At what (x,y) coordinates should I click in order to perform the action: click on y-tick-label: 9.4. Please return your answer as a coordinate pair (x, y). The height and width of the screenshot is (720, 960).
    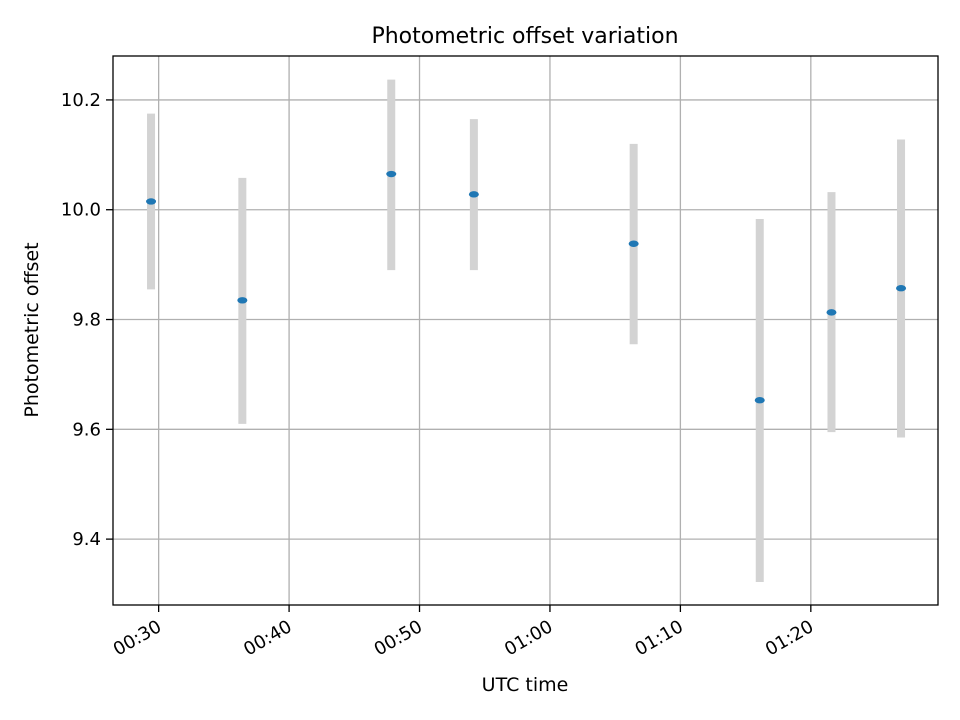
    Looking at the image, I should click on (86, 539).